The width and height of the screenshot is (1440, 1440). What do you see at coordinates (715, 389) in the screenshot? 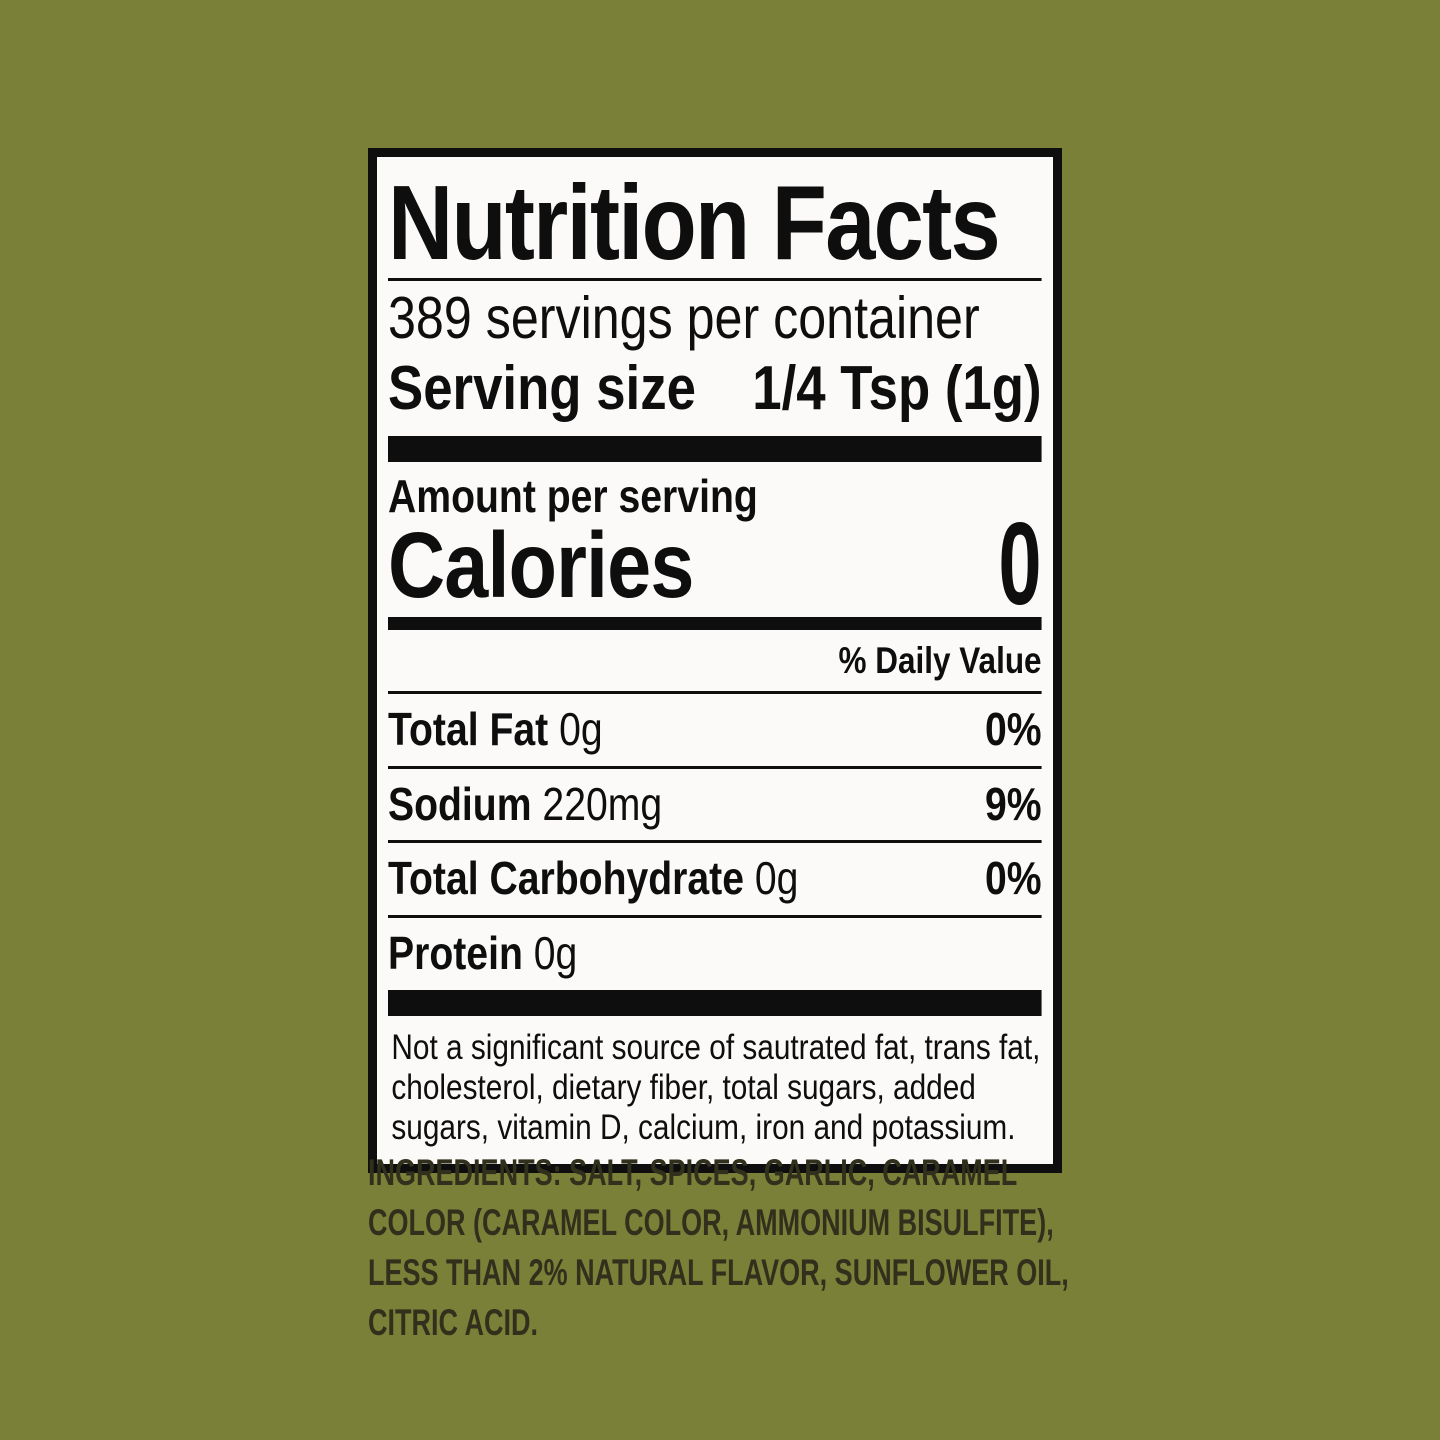
I see `serving-size-row: Serving size 1/4 Tsp (1g)` at bounding box center [715, 389].